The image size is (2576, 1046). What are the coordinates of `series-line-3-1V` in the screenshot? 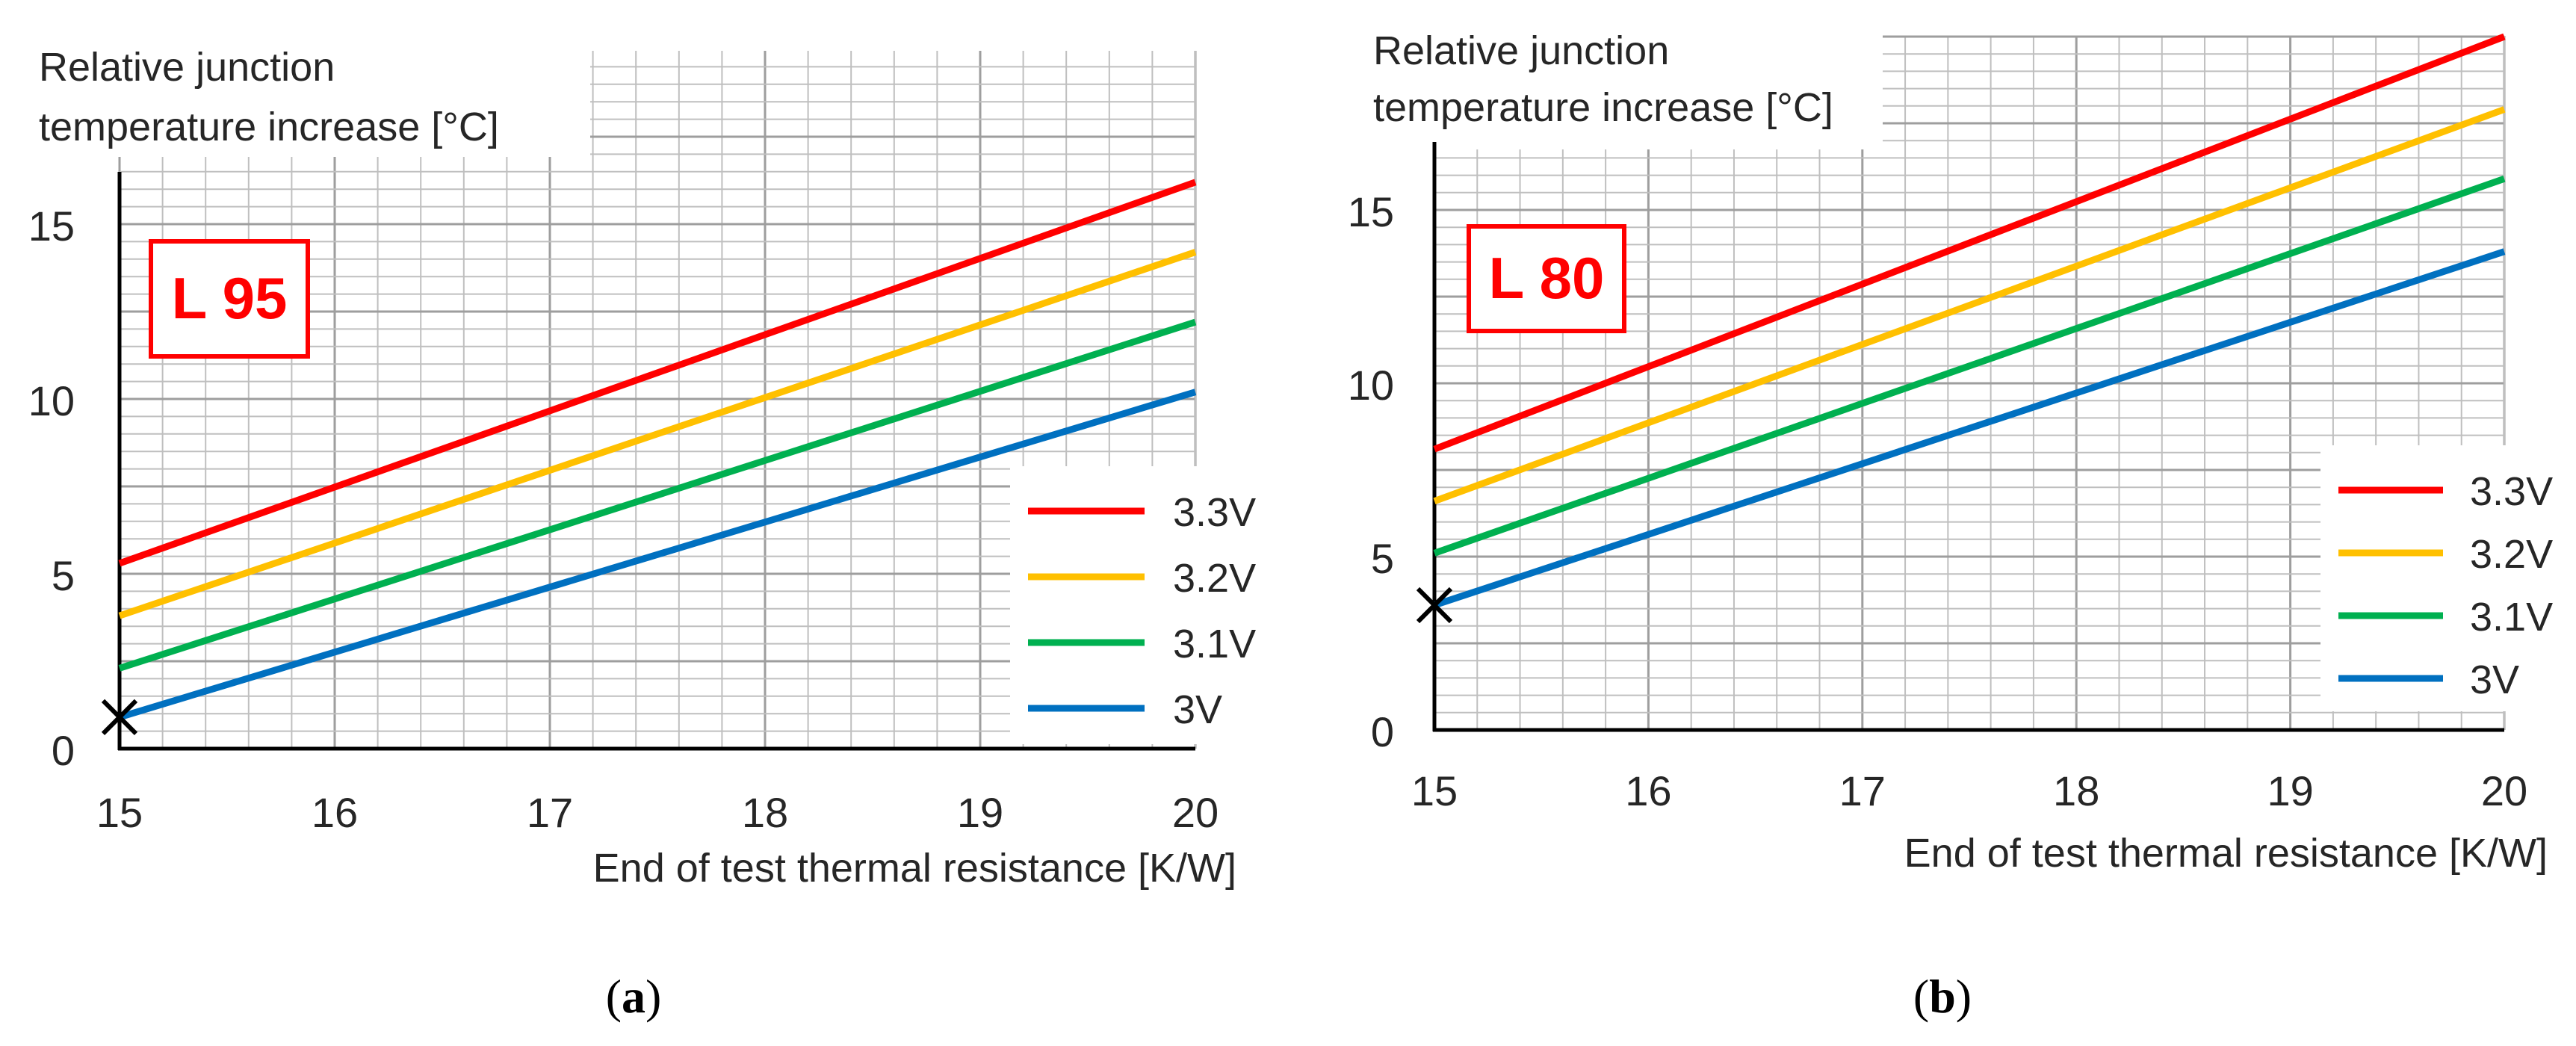 It's located at (657, 495).